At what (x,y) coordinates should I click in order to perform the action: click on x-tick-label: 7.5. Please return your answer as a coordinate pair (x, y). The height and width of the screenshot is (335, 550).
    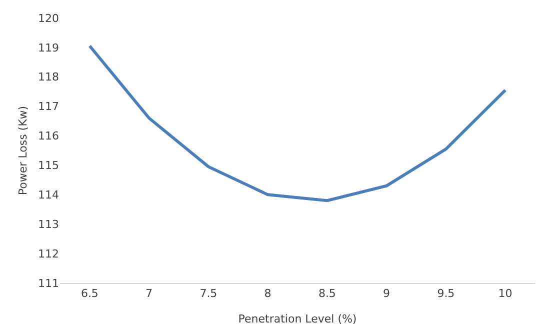
    Looking at the image, I should click on (209, 293).